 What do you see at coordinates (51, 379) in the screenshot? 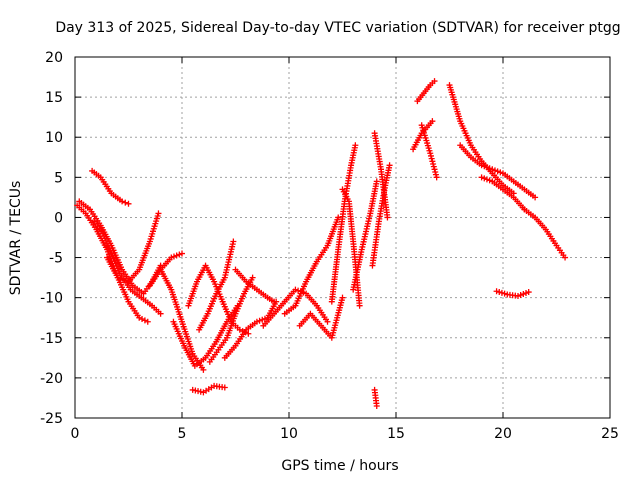
I see `y-tick-label: -20` at bounding box center [51, 379].